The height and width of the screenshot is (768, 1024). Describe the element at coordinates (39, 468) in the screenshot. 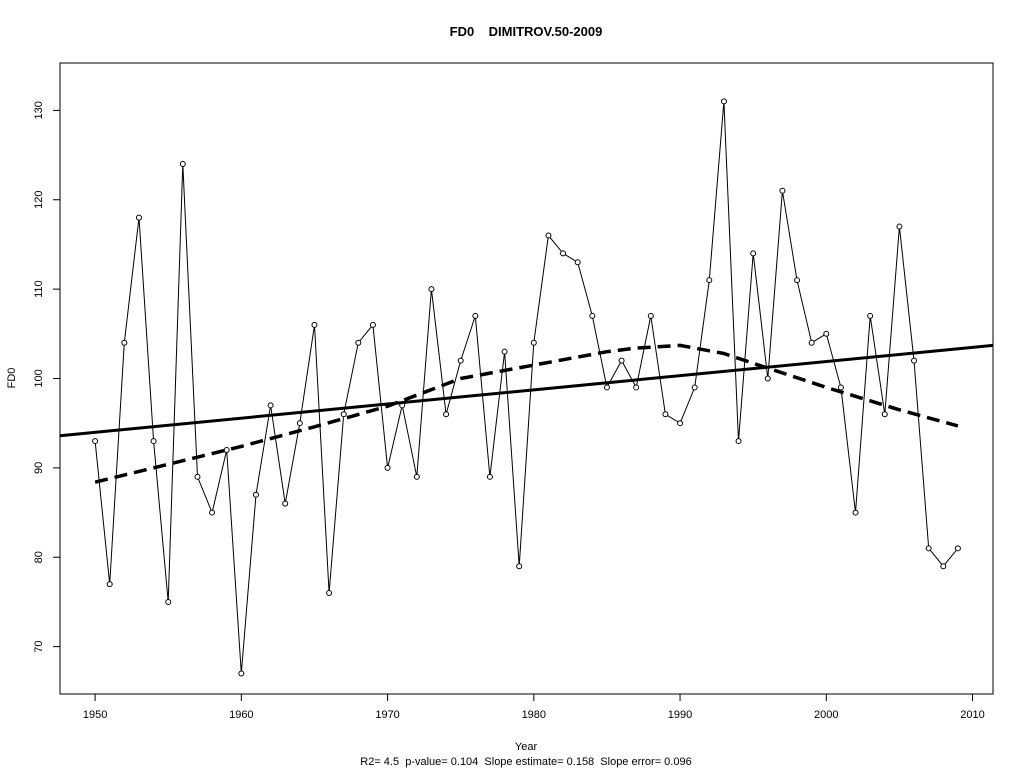

I see `y-tick-label: 90` at that location.